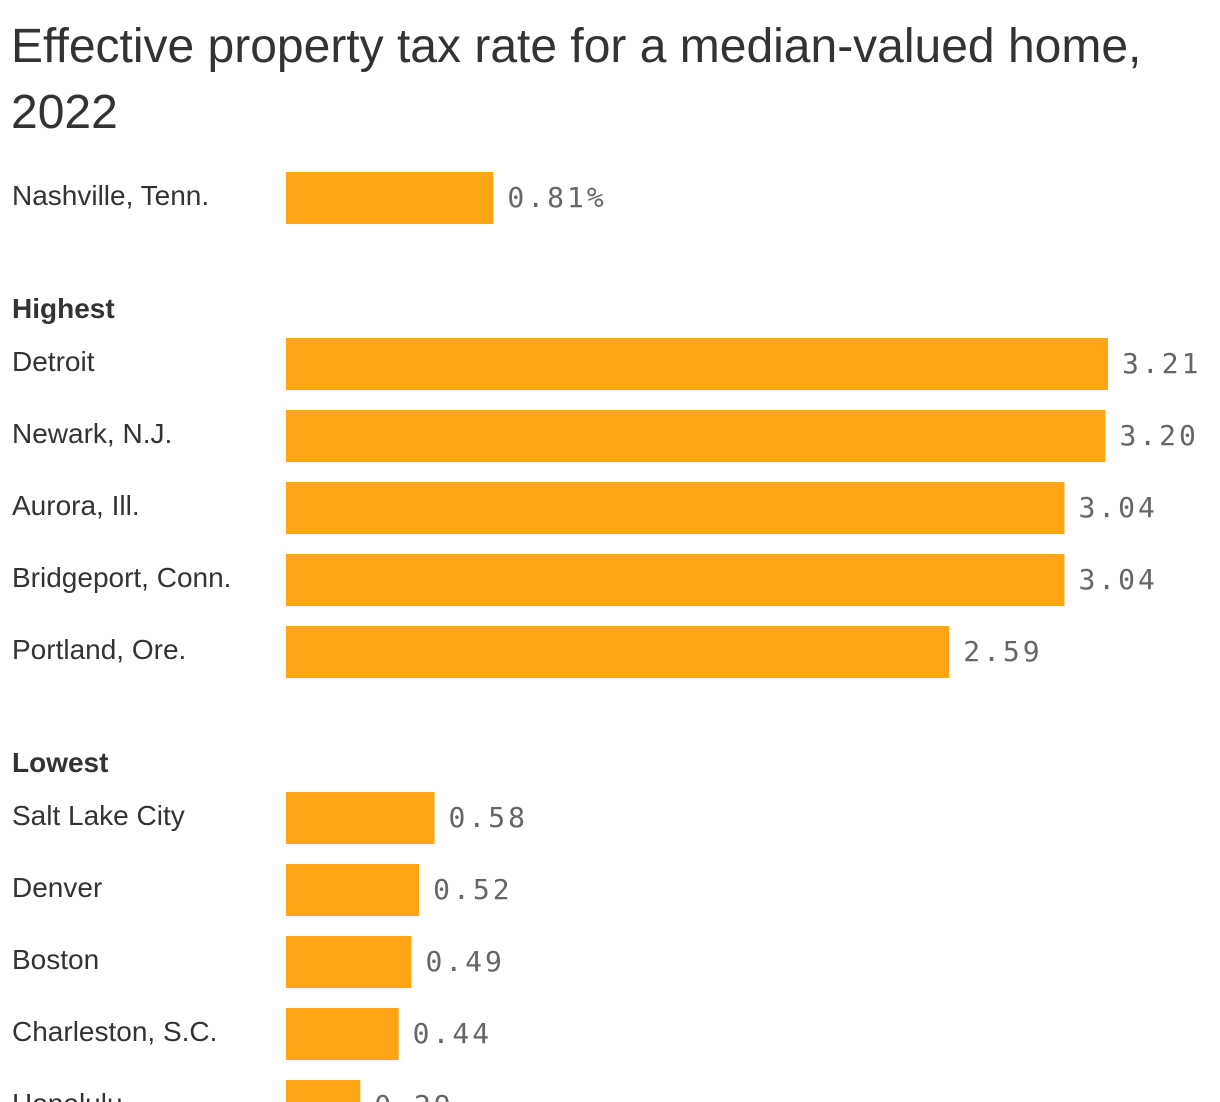  Describe the element at coordinates (1158, 435) in the screenshot. I see `value-label-newark-n-j: 3.20` at that location.